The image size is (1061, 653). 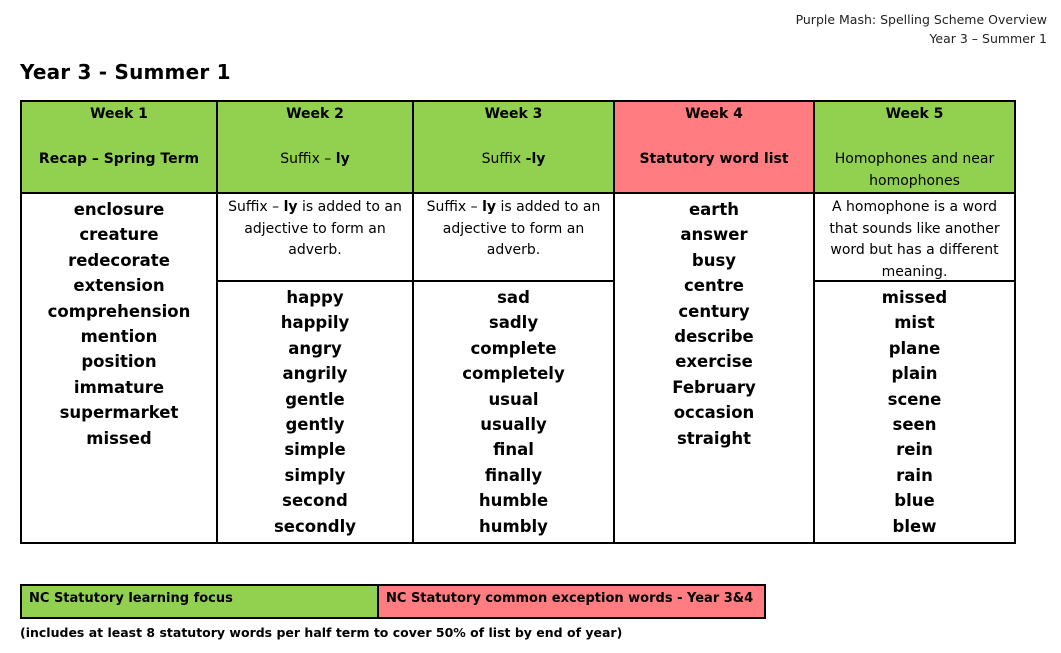 I want to click on word-item: usual, so click(x=513, y=399).